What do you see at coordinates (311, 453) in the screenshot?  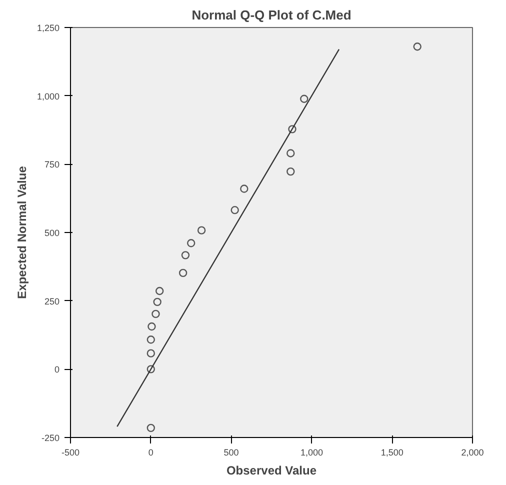 I see `x-tick-label: 1,000` at bounding box center [311, 453].